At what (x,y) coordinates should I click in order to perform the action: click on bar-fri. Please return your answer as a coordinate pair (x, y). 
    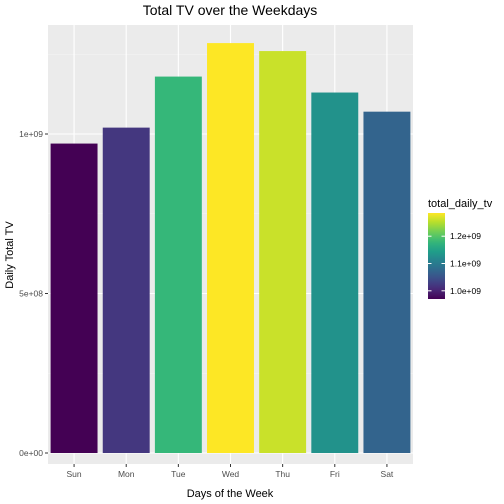
    Looking at the image, I should click on (335, 272).